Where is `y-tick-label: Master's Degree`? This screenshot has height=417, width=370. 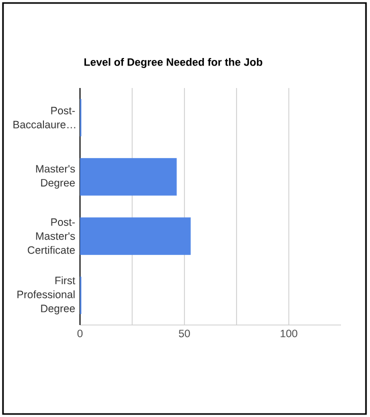 y-tick-label: Master's Degree is located at coordinates (55, 177).